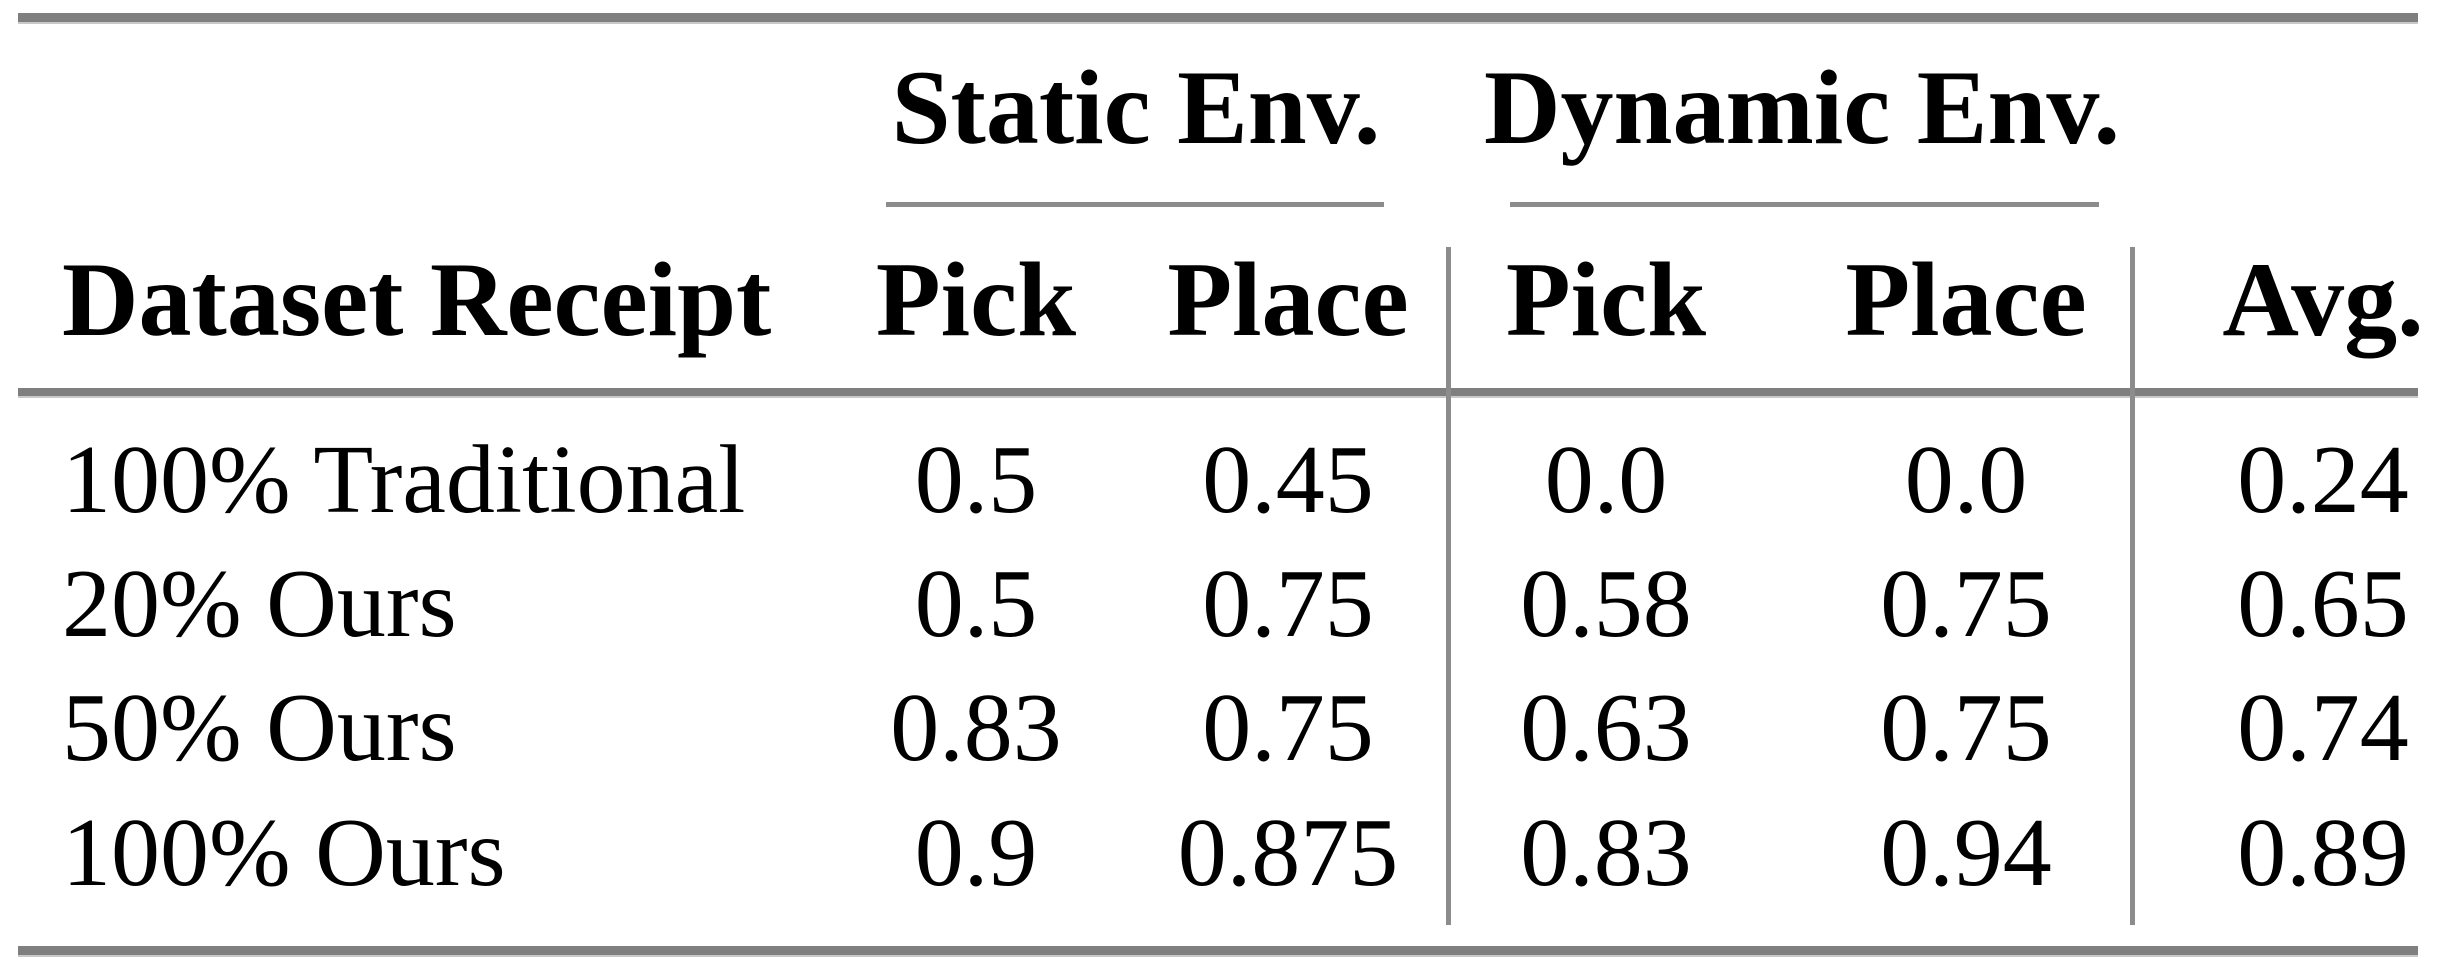 The width and height of the screenshot is (2440, 966). What do you see at coordinates (417, 299) in the screenshot?
I see `col-header-dataset-receipt: Dataset Receipt` at bounding box center [417, 299].